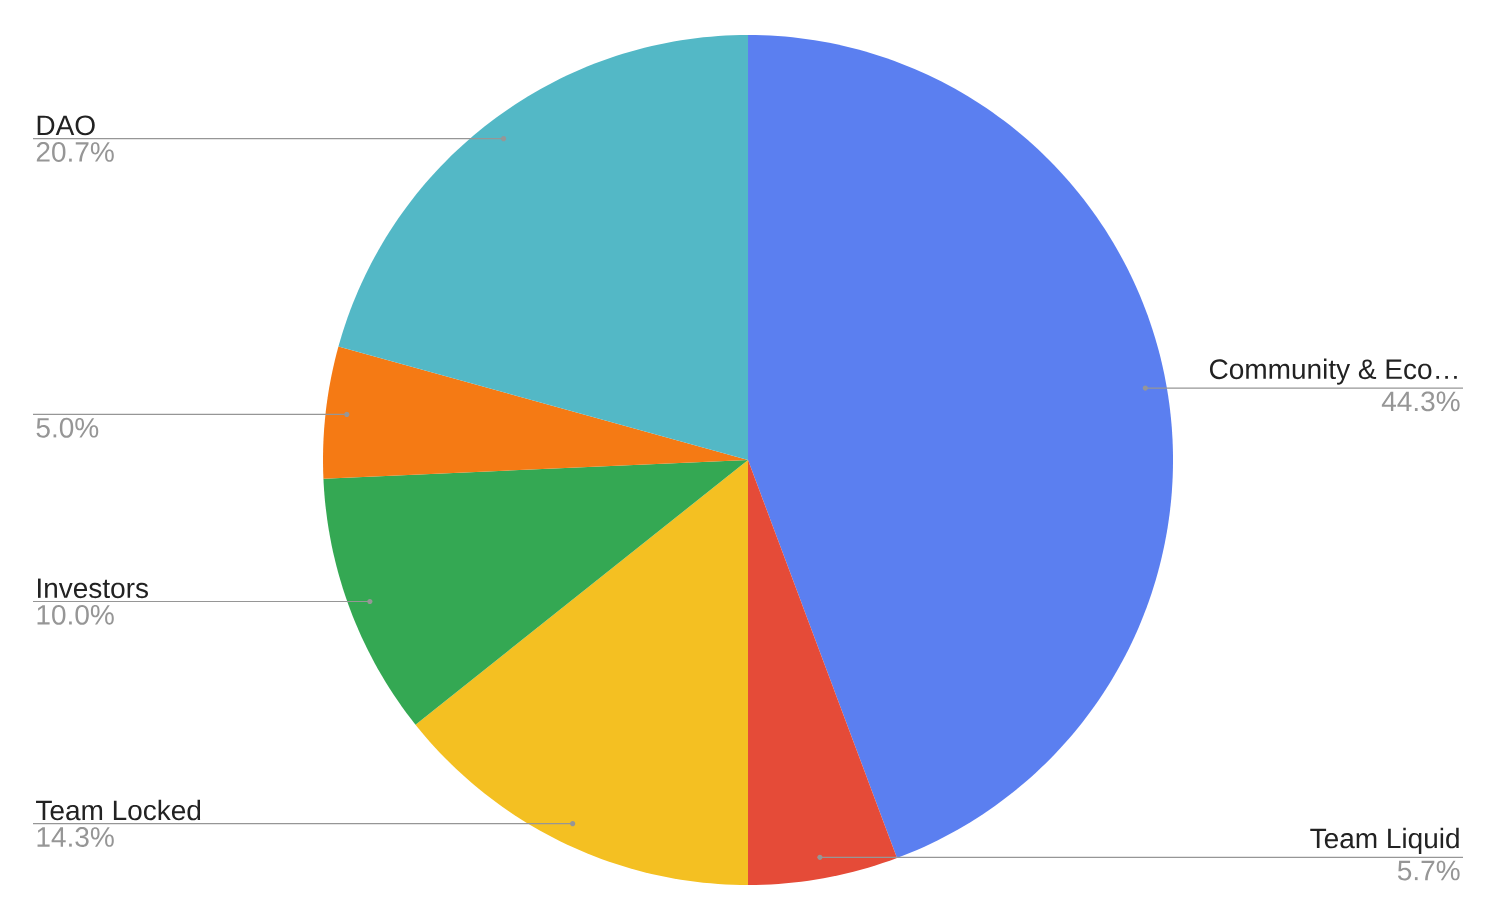 The width and height of the screenshot is (1500, 917). Describe the element at coordinates (1420, 401) in the screenshot. I see `data-label: 44.3%` at that location.